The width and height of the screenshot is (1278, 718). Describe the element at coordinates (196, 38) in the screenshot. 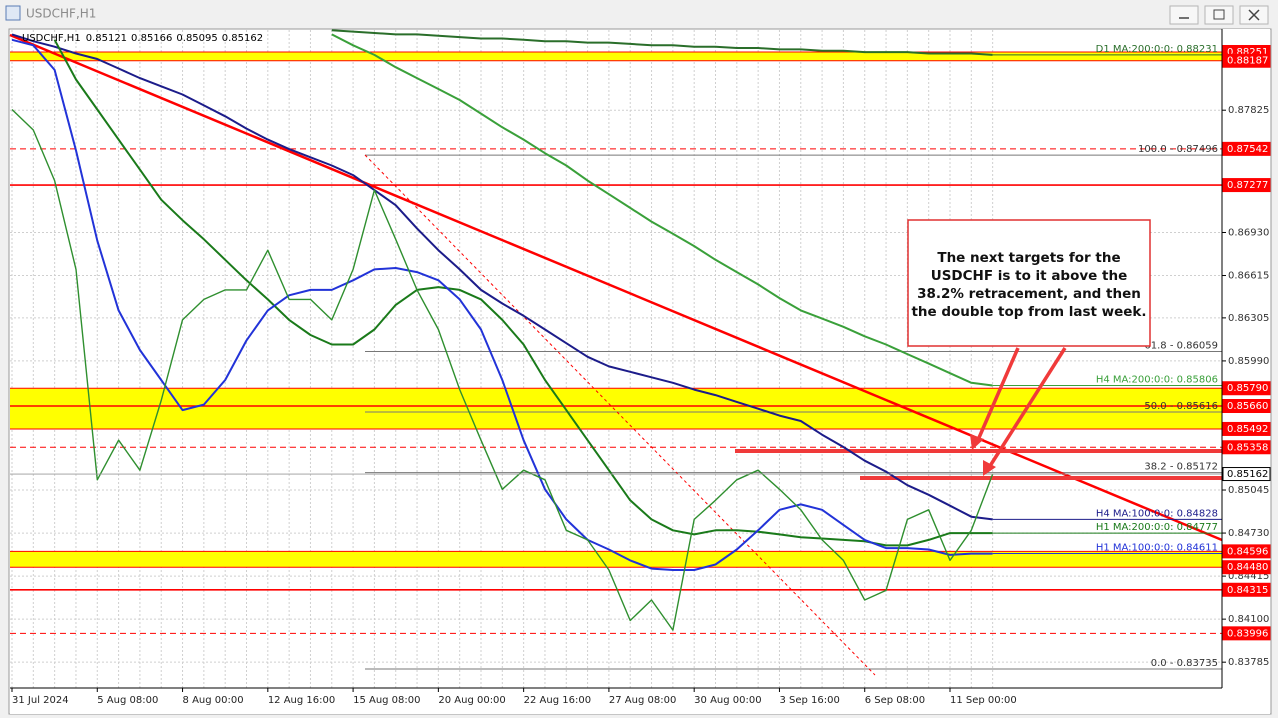

I see `low-price: 0.85095` at that location.